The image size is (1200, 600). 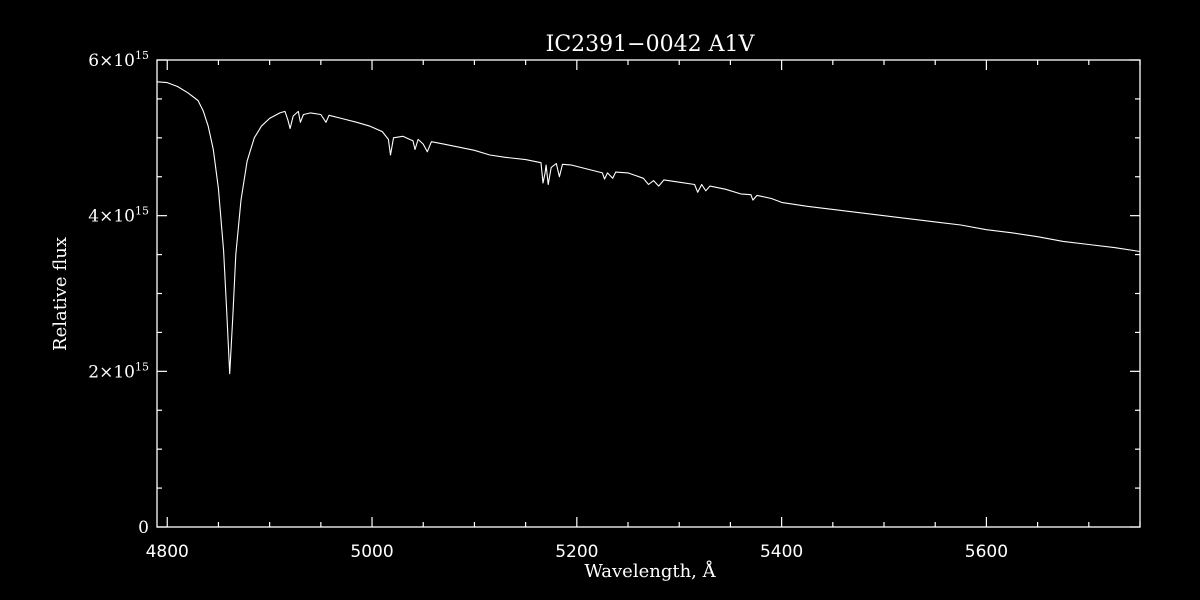 What do you see at coordinates (118, 60) in the screenshot?
I see `y-tick-label: 6×10¹⁵` at bounding box center [118, 60].